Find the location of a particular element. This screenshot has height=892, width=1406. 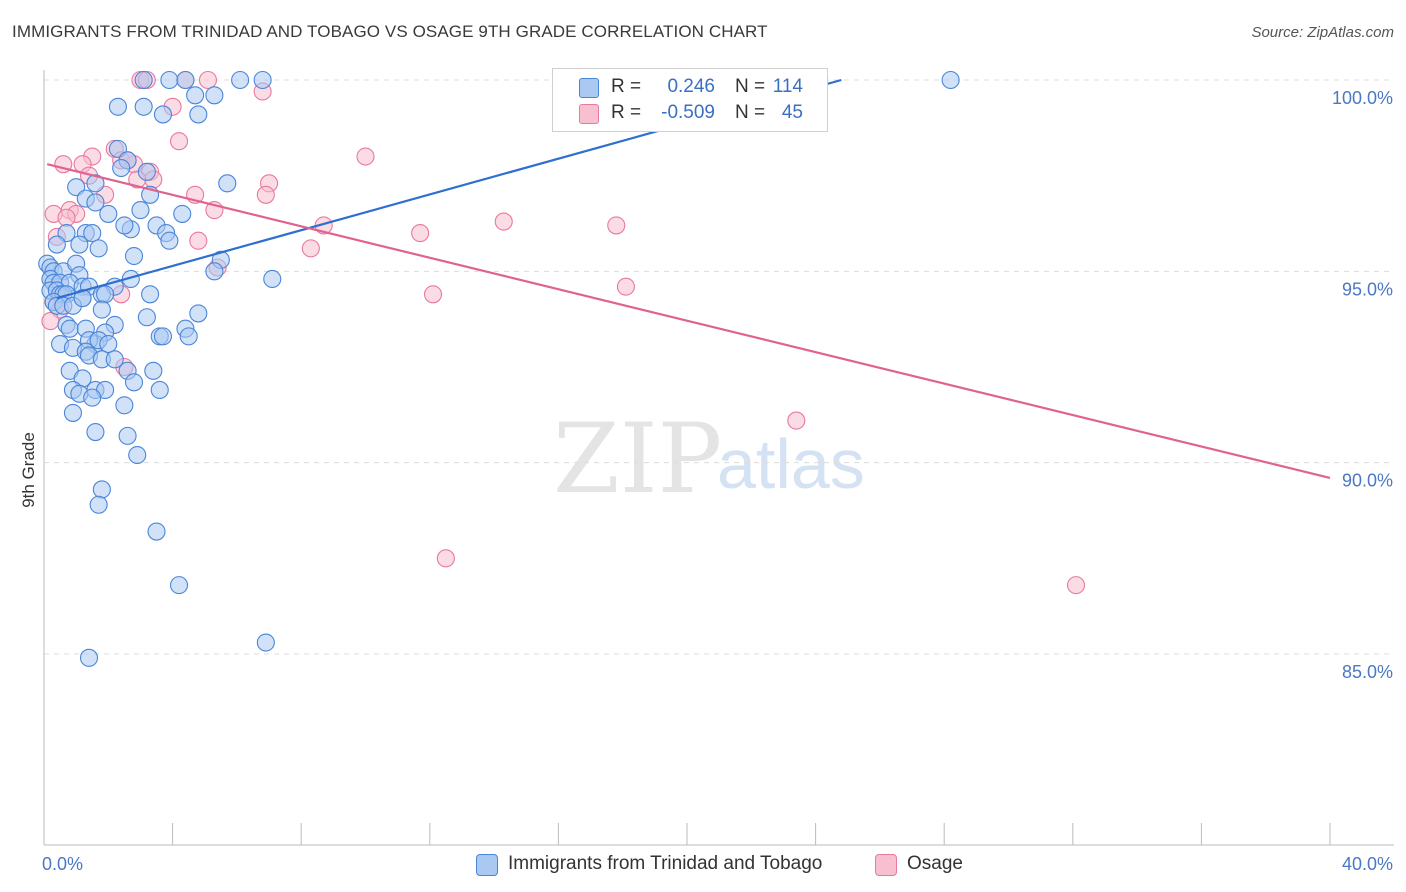

y-tick-label: 100.0% is located at coordinates (1362, 98).